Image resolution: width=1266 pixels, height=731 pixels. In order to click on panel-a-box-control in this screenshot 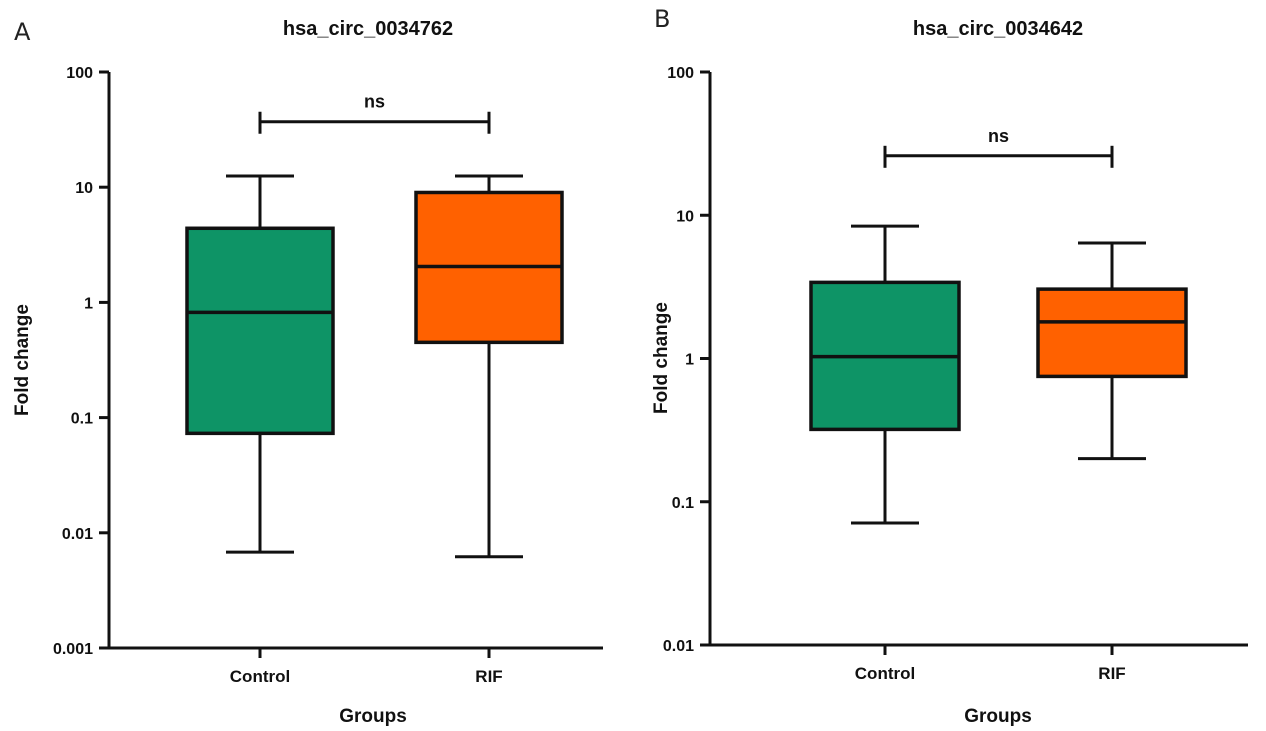, I will do `click(260, 364)`.